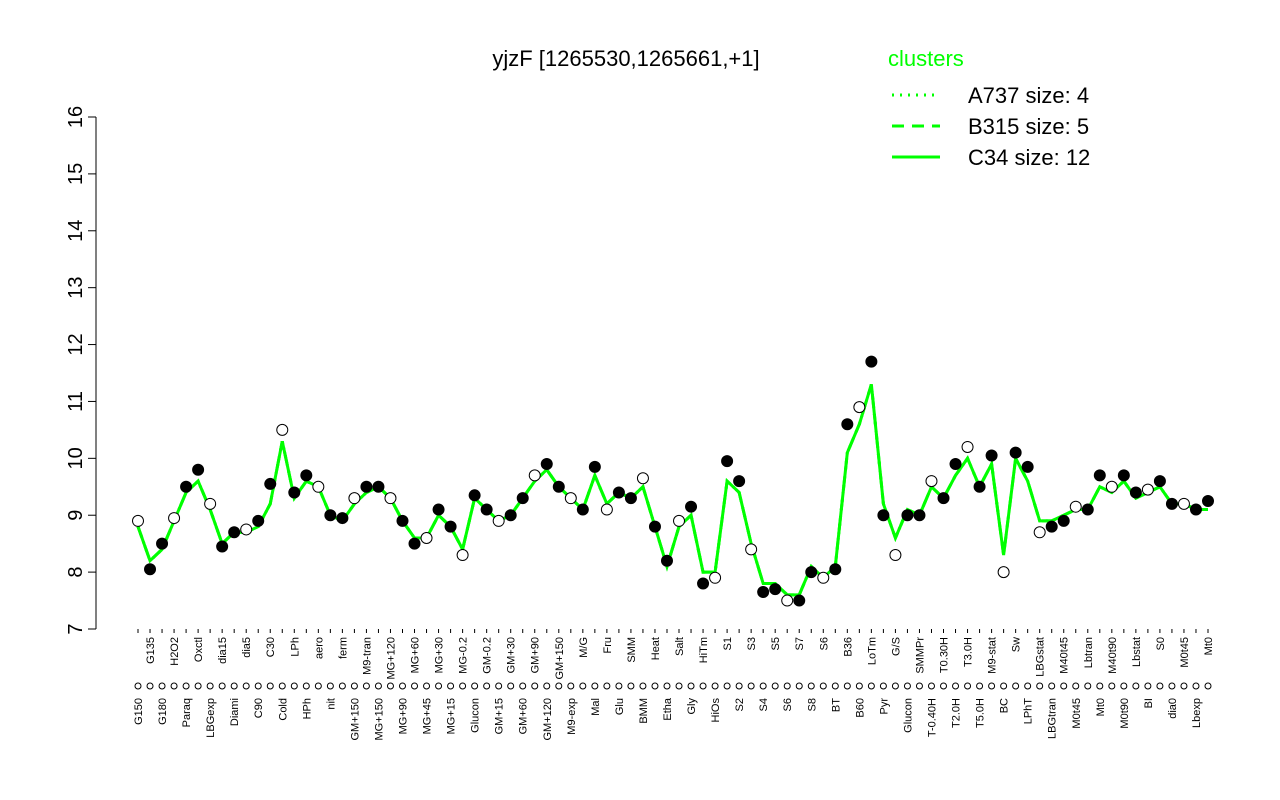  I want to click on x-tick-label: aero, so click(319, 648).